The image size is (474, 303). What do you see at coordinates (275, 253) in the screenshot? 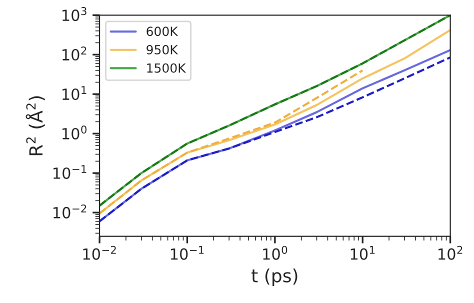
I see `x-tick-label: 10$^{0}$` at bounding box center [275, 253].